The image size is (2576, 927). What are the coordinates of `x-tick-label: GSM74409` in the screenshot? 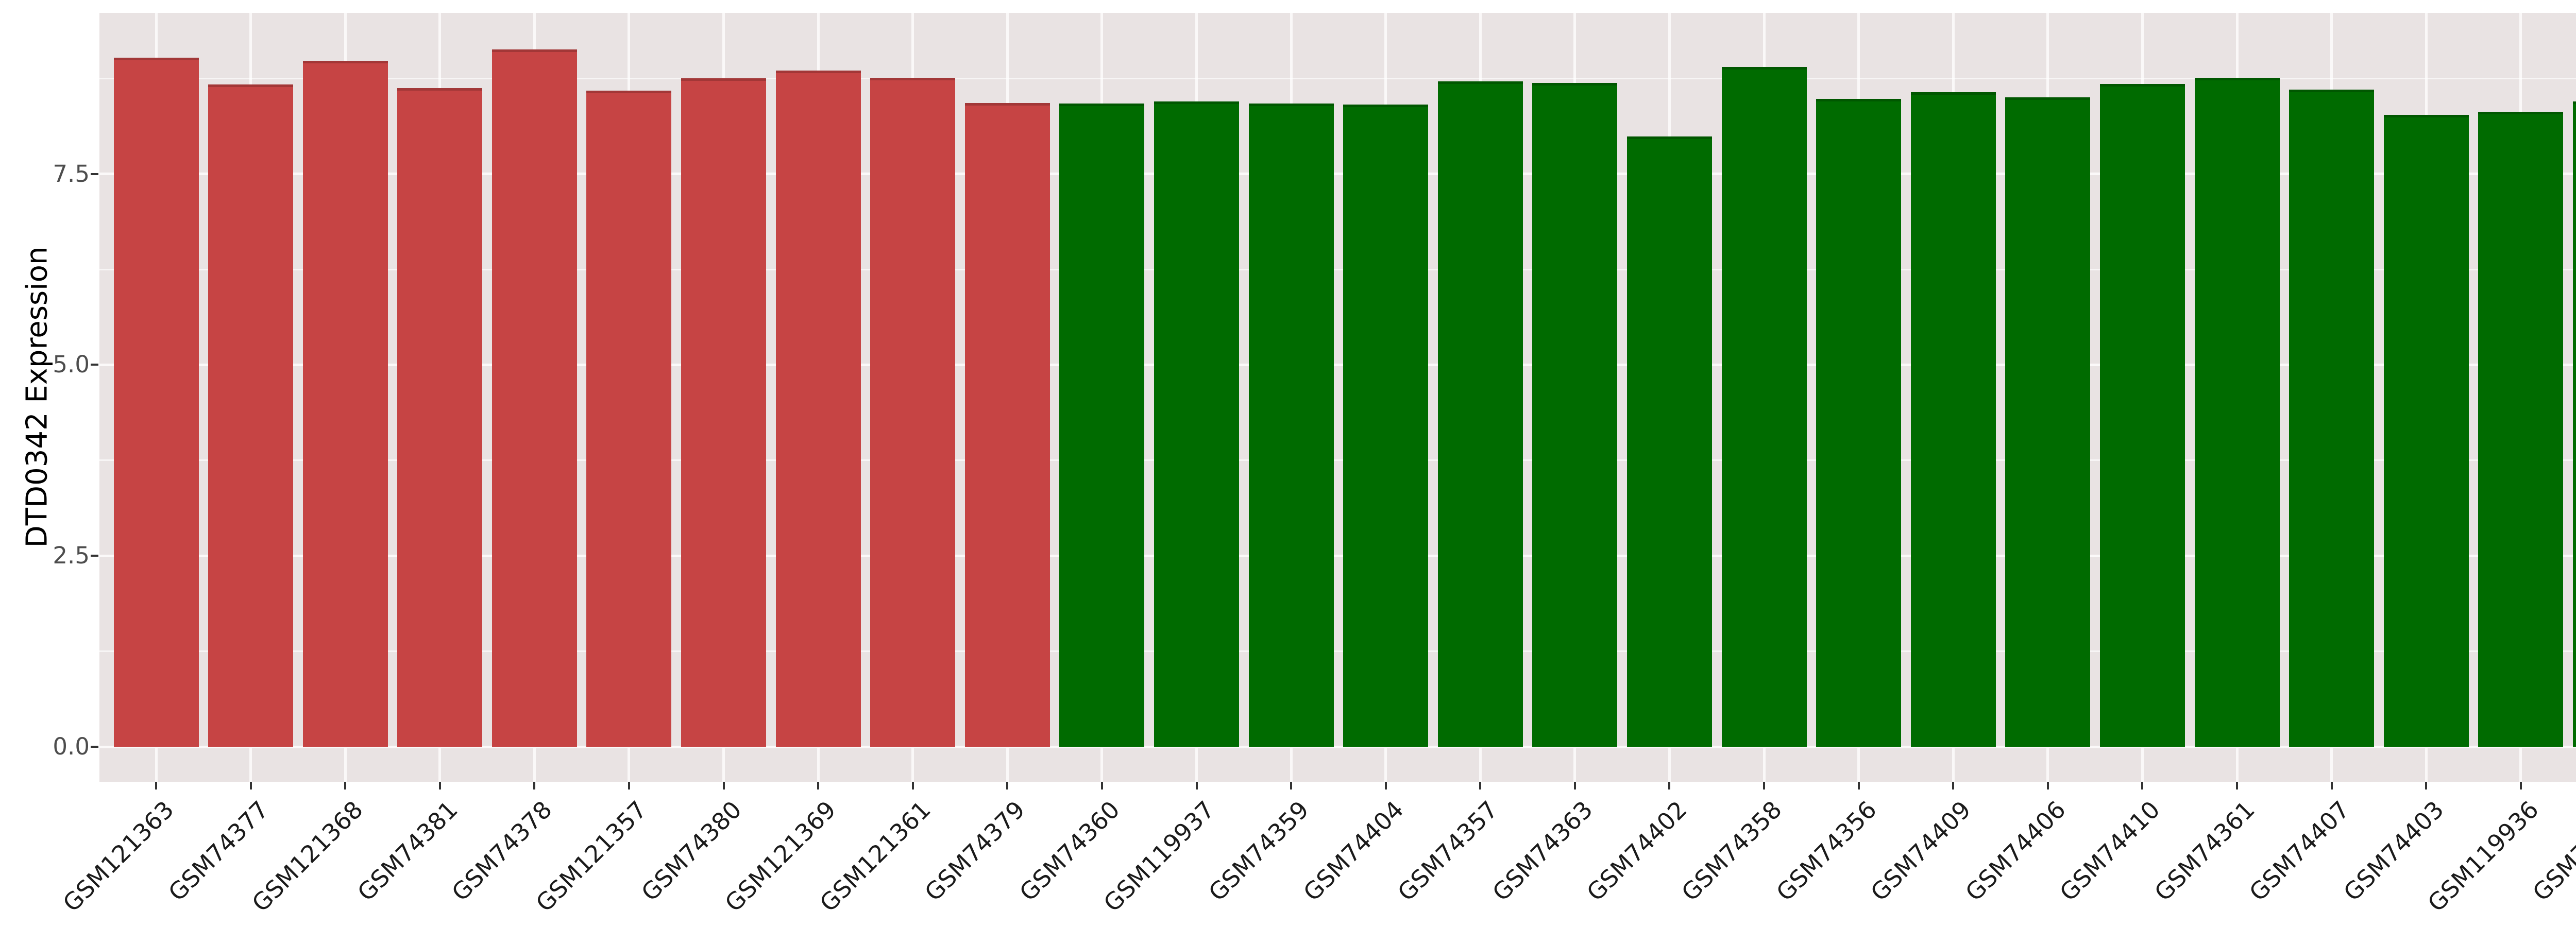 It's located at (1921, 851).